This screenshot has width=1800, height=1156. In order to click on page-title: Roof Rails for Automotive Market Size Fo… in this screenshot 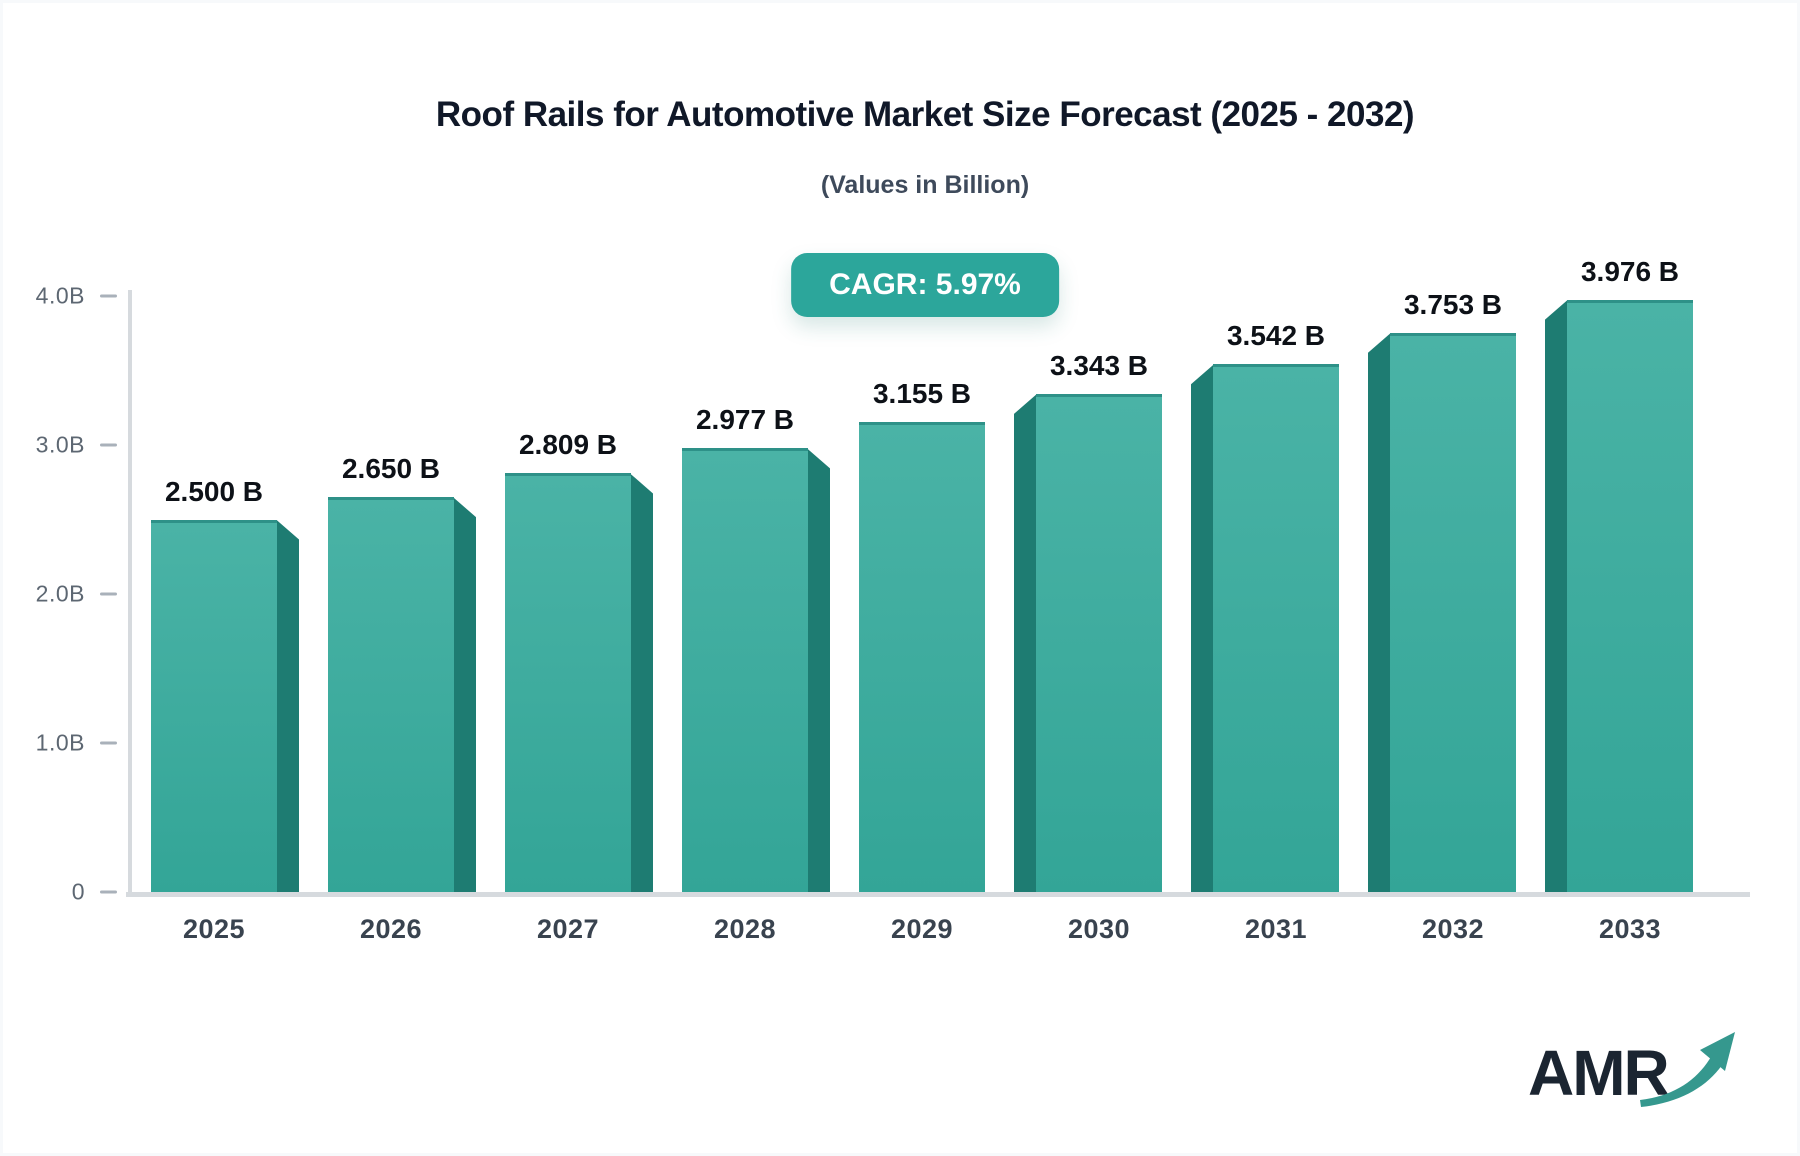, I will do `click(925, 114)`.